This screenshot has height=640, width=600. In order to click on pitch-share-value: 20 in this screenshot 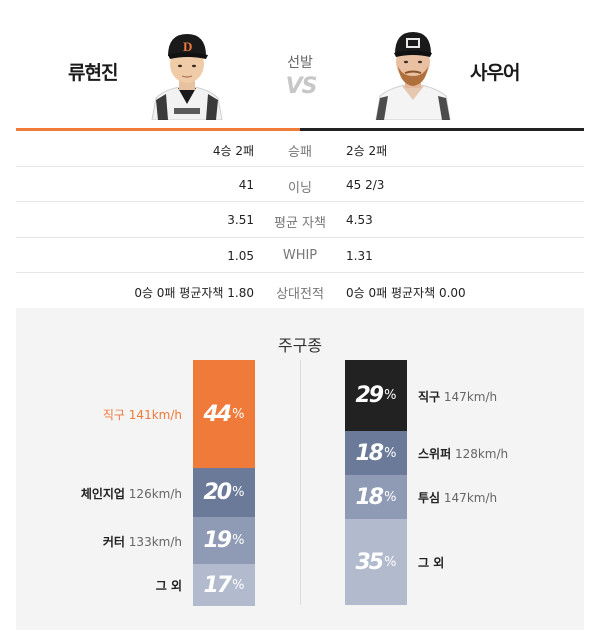, I will do `click(218, 492)`.